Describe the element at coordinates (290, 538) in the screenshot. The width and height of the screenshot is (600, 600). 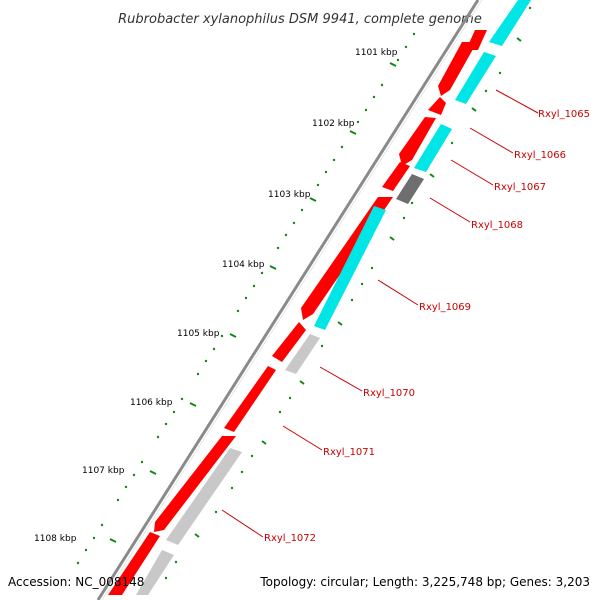
I see `gene-label: Rxyl_1072` at that location.